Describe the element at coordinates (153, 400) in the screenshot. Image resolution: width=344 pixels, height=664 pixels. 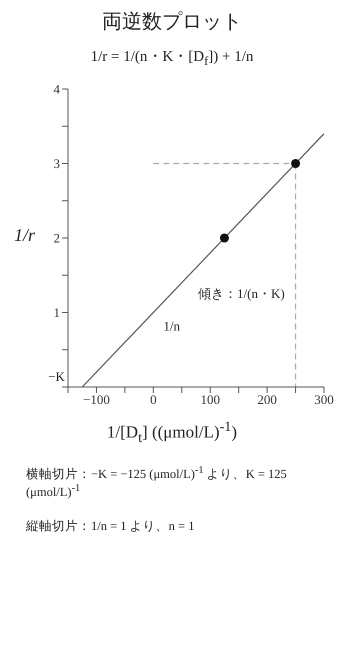
I see `x-tick-label: 0` at that location.